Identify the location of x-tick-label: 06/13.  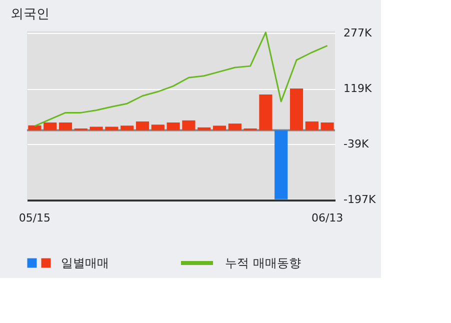
(327, 218).